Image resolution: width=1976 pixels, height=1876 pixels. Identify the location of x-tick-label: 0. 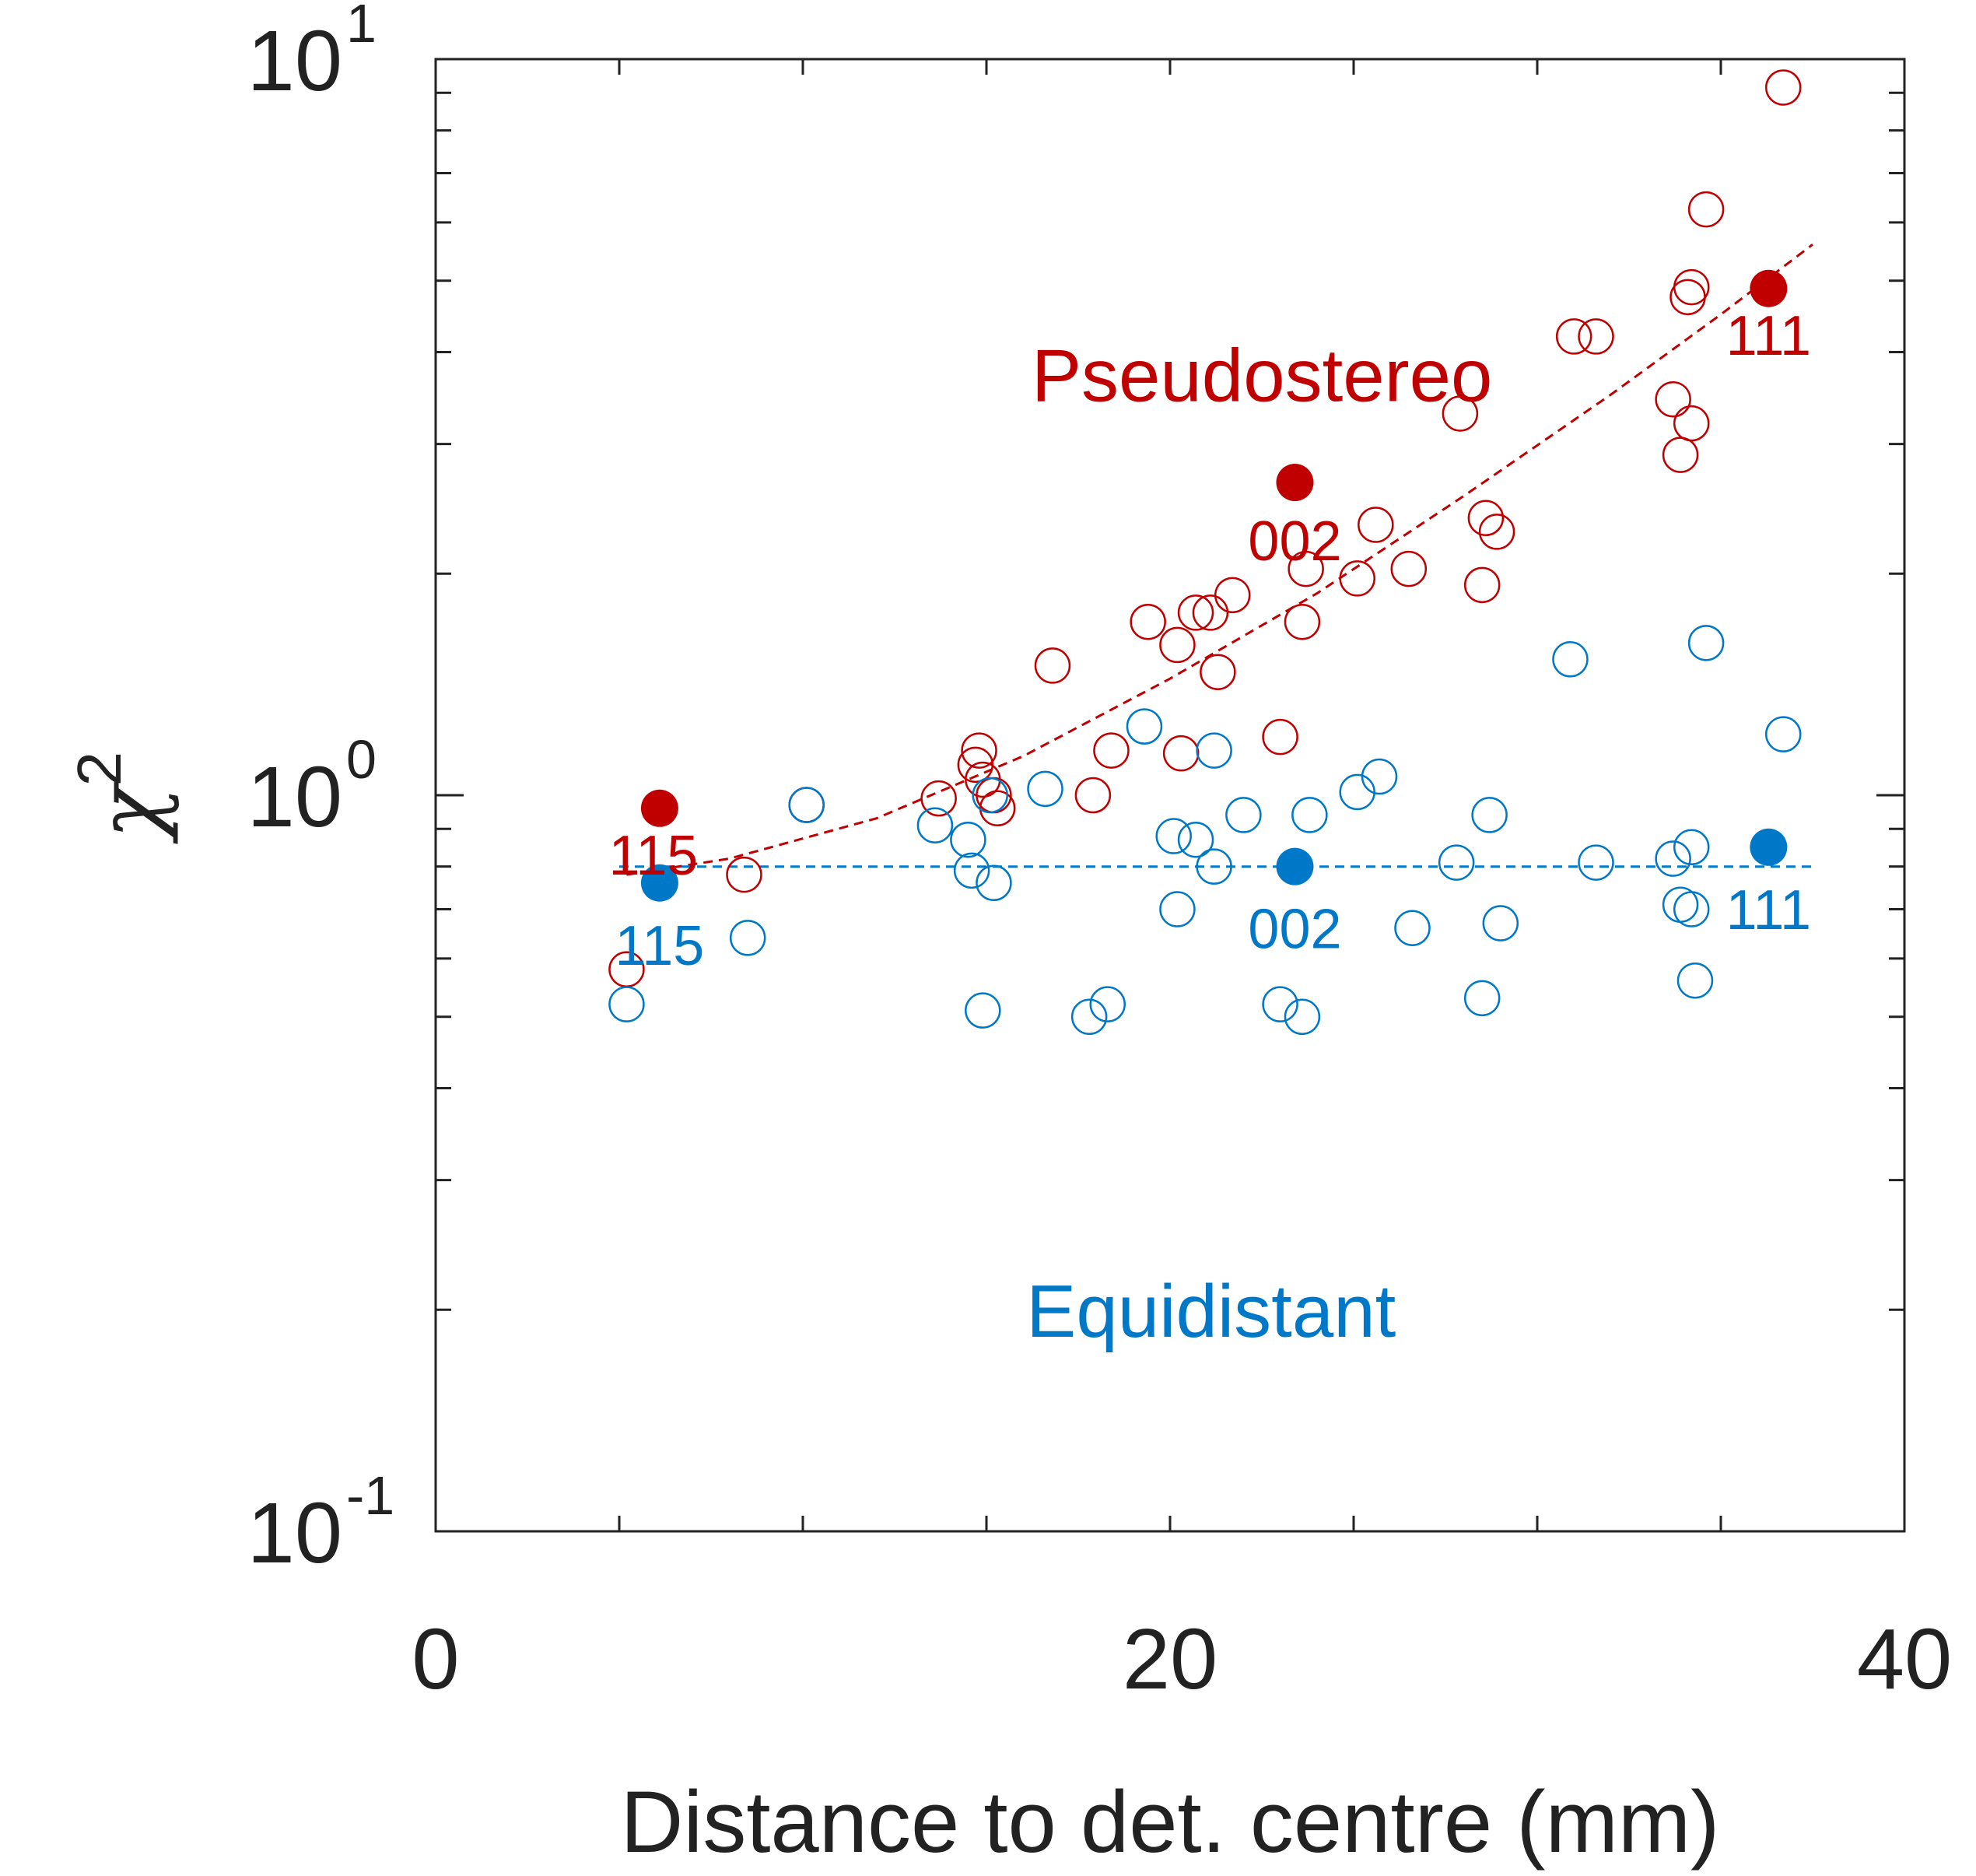
(436, 1659).